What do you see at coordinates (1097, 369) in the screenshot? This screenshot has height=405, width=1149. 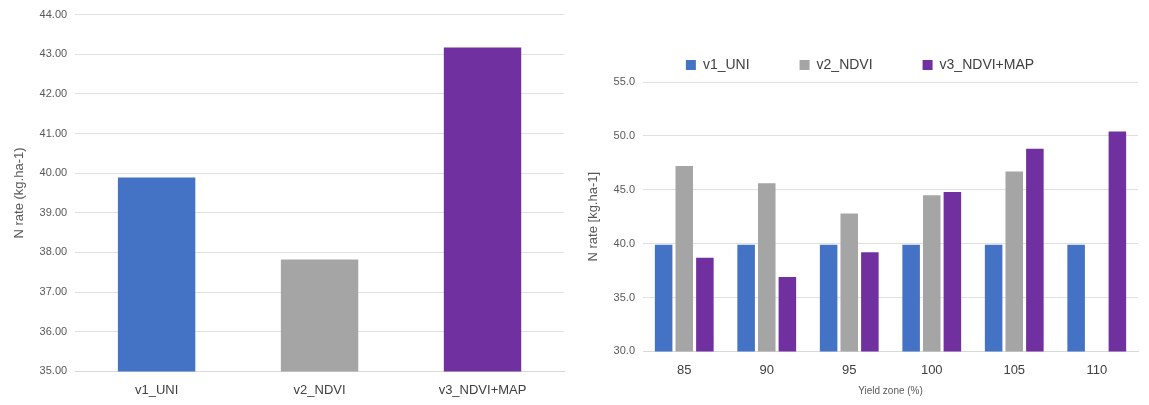 I see `x-tick-label: 110` at bounding box center [1097, 369].